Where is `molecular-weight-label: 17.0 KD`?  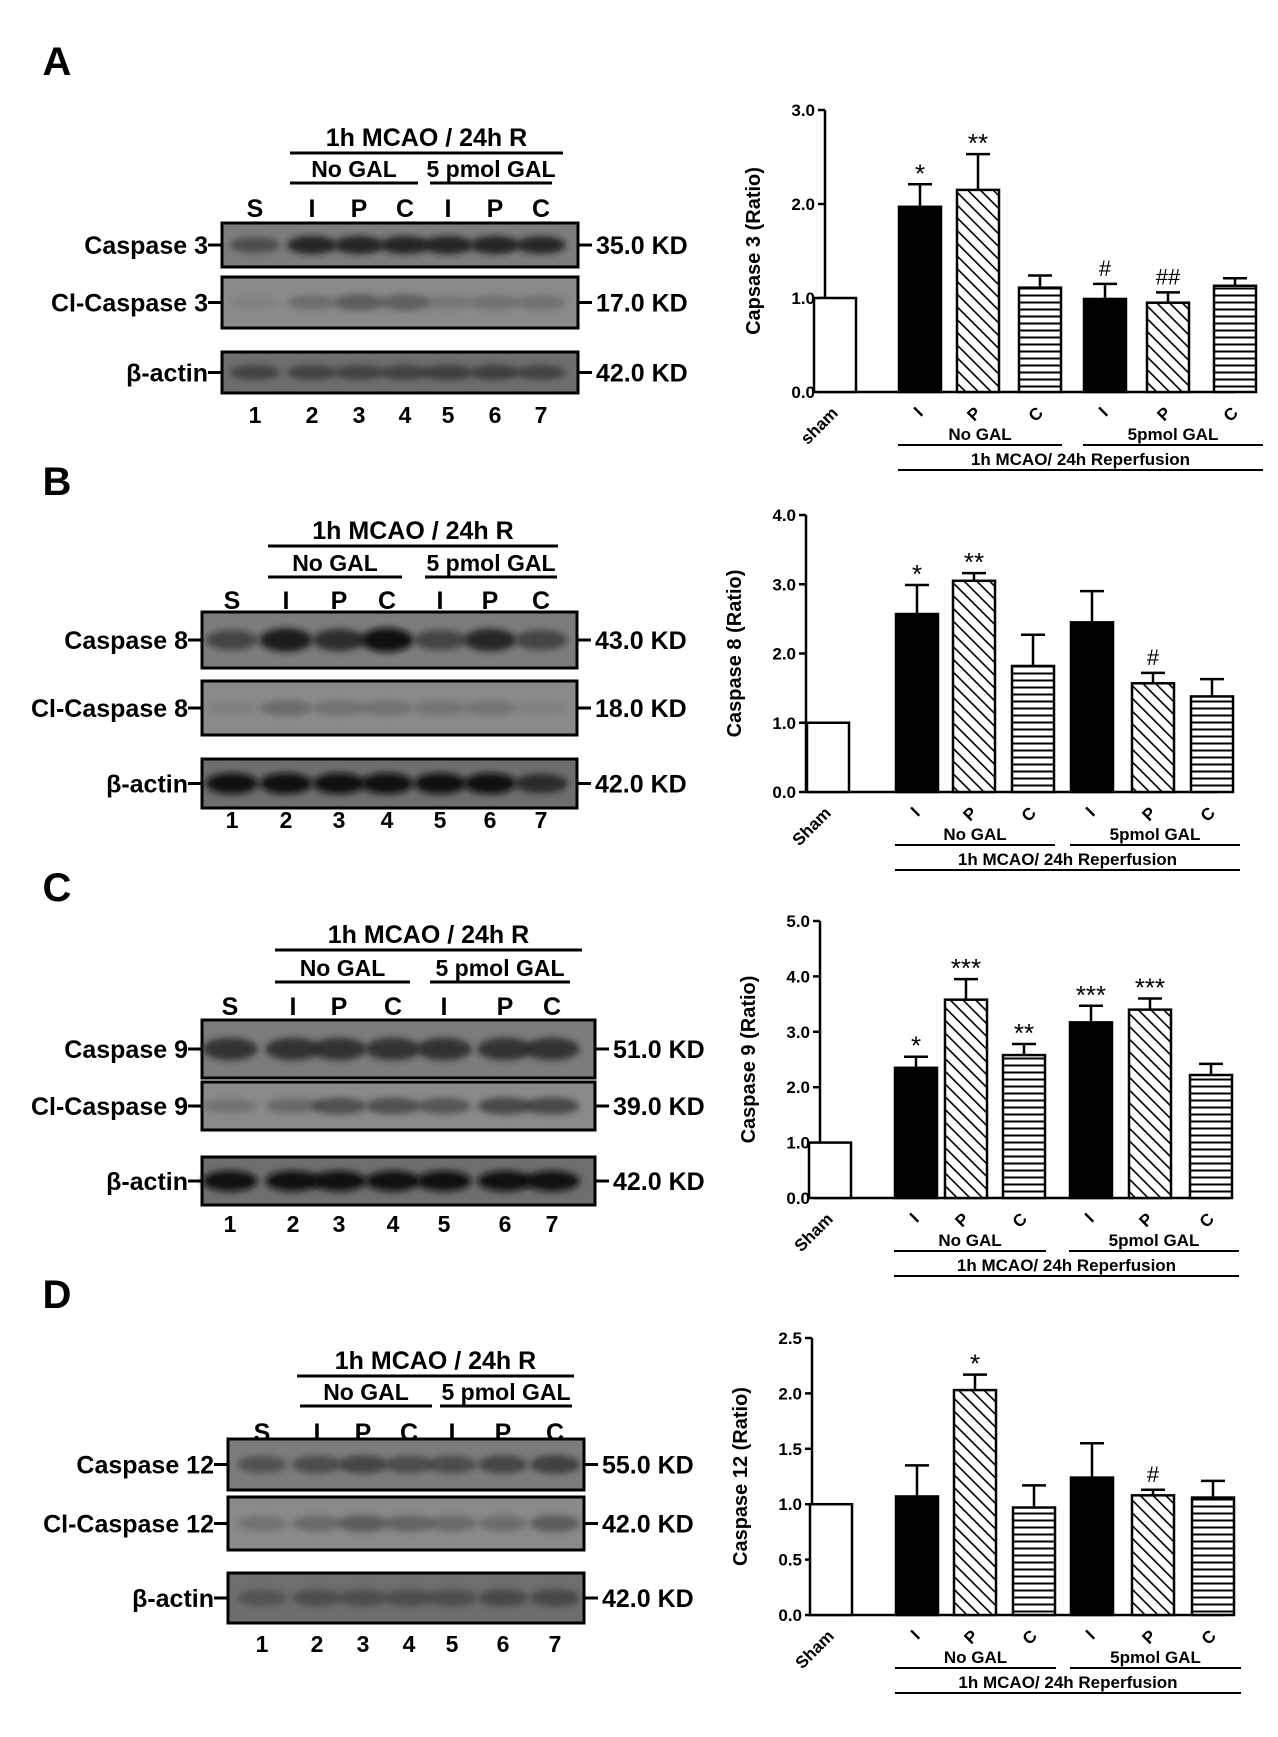 molecular-weight-label: 17.0 KD is located at coordinates (642, 304).